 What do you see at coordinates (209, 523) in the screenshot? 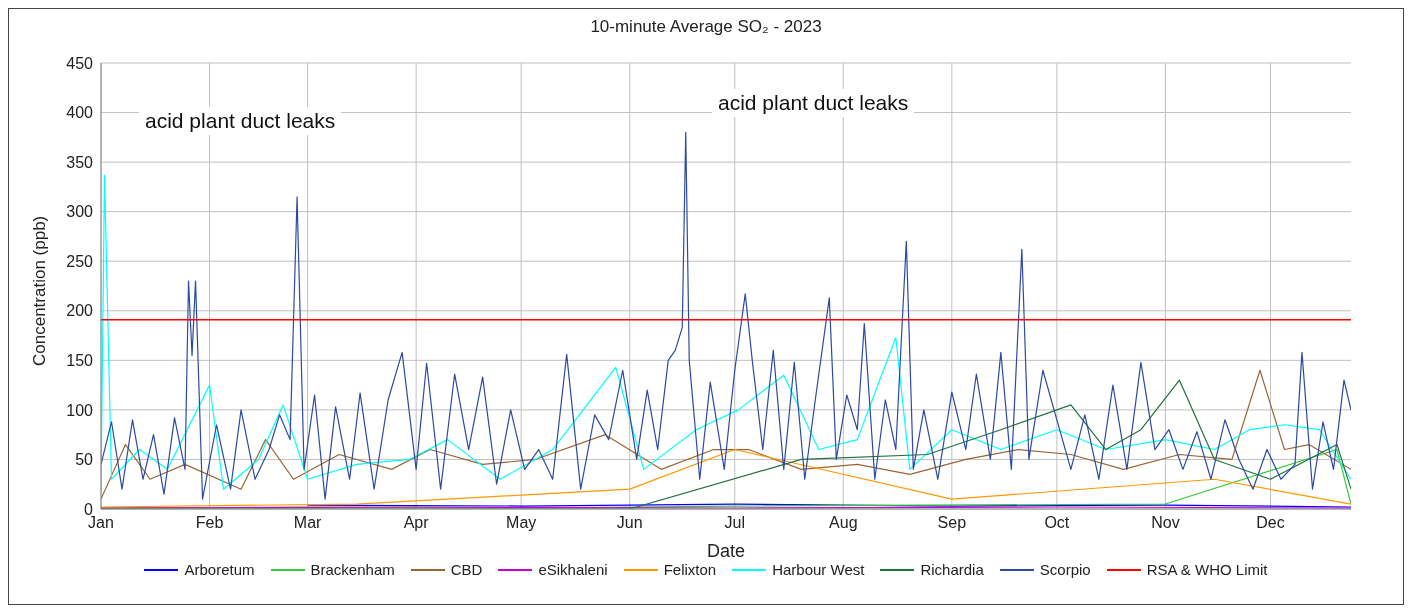
I see `x-tick-label: Feb` at bounding box center [209, 523].